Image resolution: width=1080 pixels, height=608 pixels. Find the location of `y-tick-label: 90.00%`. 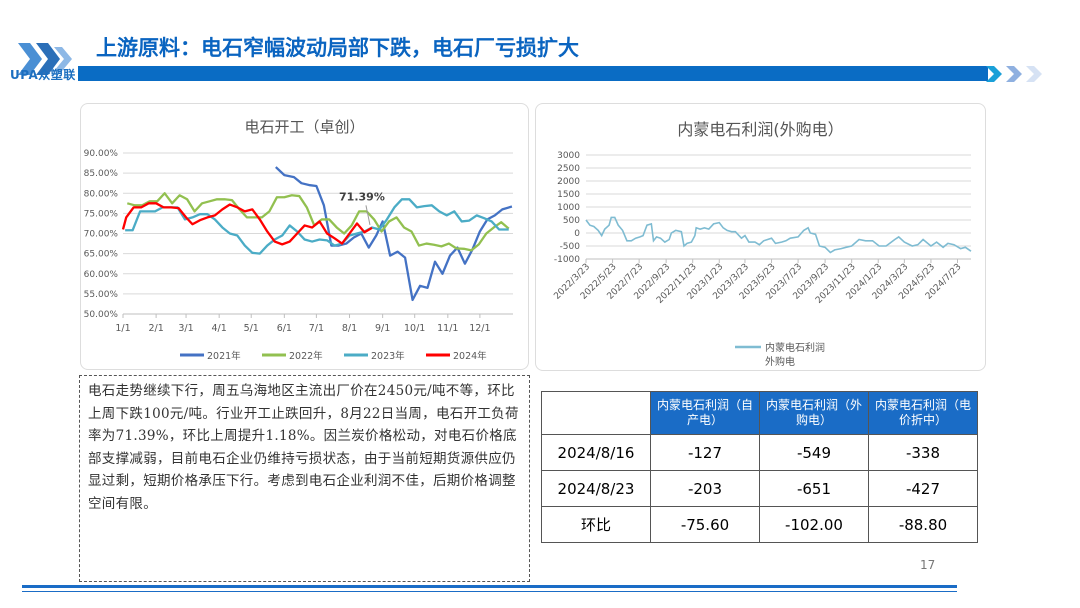

y-tick-label: 90.00% is located at coordinates (101, 154).